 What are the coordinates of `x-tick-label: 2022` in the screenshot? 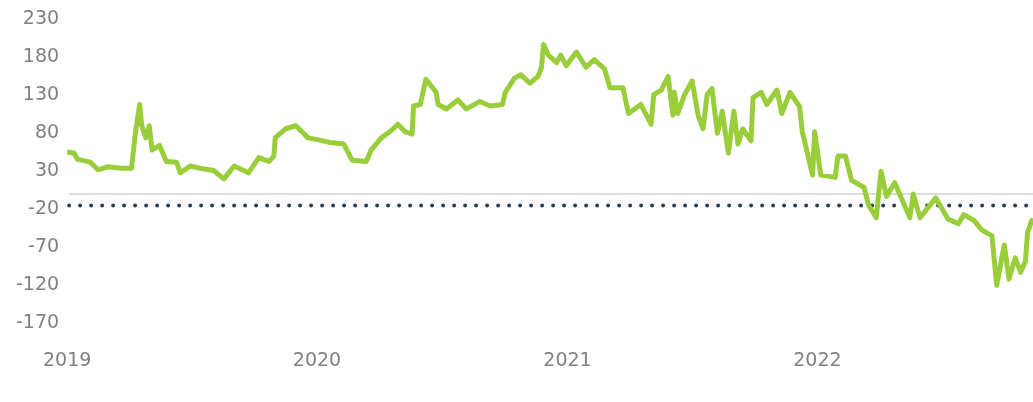 It's located at (817, 358).